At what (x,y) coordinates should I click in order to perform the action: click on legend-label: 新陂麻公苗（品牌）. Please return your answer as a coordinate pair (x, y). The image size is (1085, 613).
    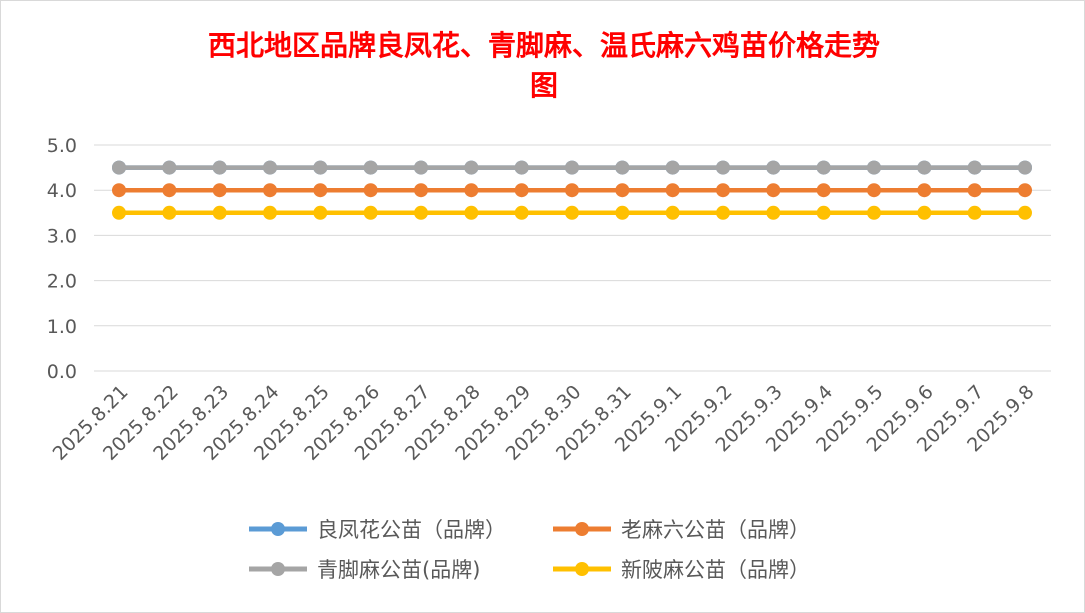
    Looking at the image, I should click on (715, 570).